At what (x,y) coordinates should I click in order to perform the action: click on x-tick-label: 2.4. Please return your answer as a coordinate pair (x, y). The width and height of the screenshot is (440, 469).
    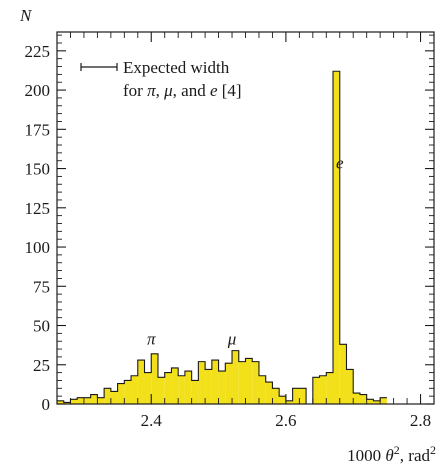
    Looking at the image, I should click on (152, 420).